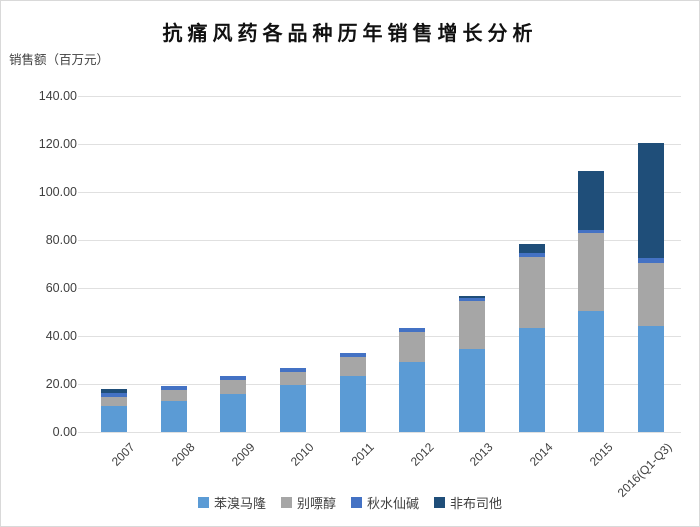 This screenshot has width=700, height=527. I want to click on x-tick-label: 2011, so click(362, 454).